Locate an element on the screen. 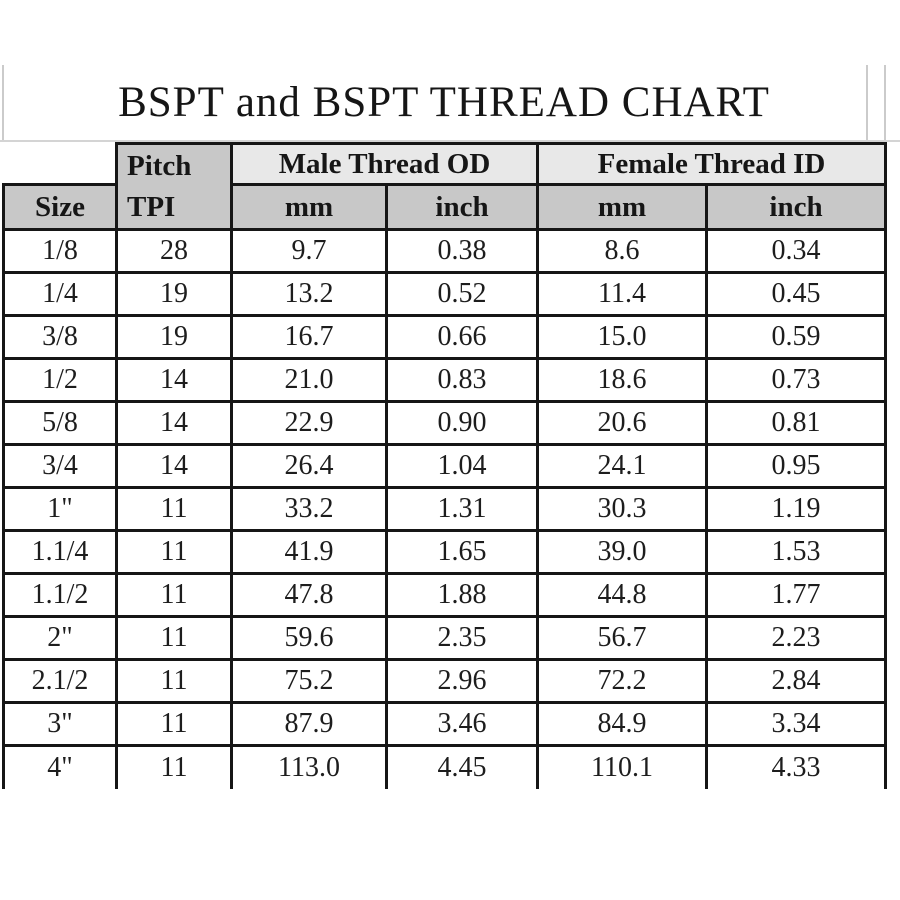 The image size is (900, 900). cell-female_inch: 1.77 is located at coordinates (796, 595).